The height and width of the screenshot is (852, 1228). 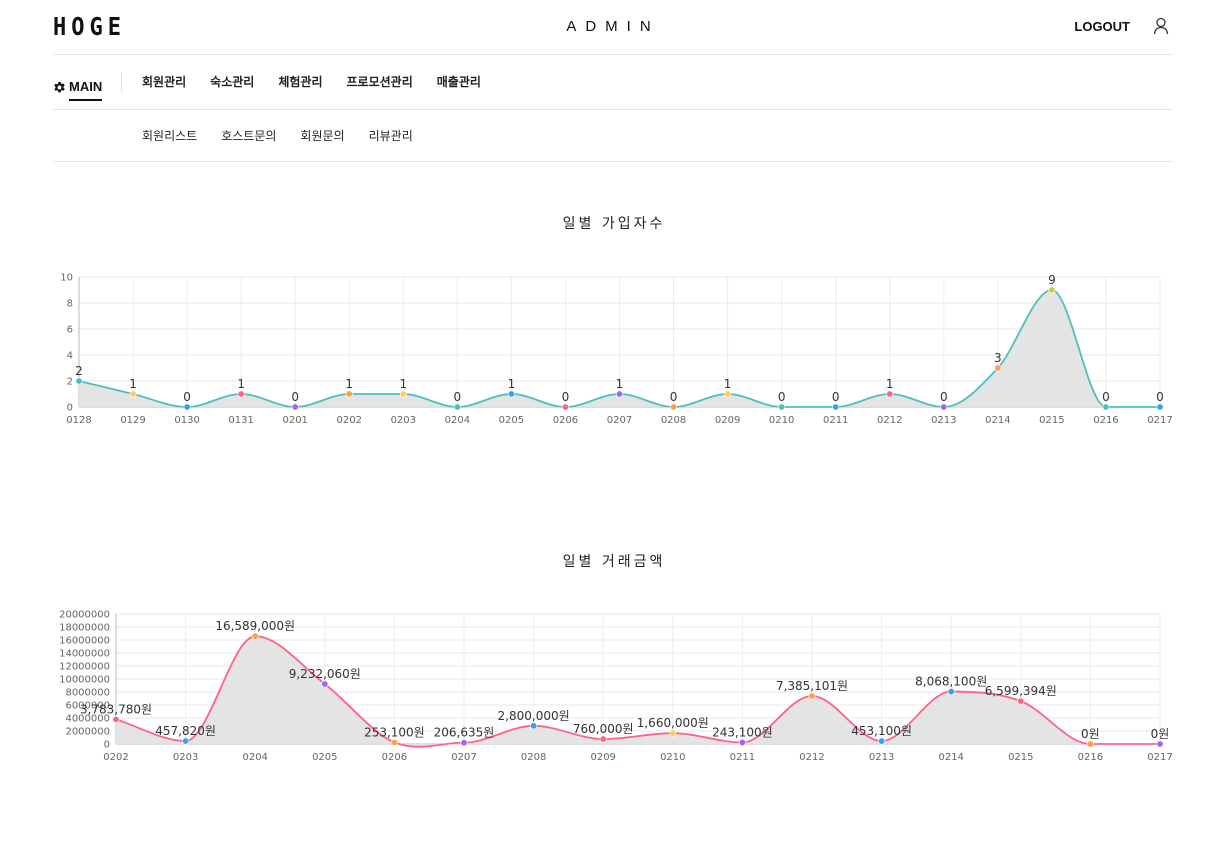 What do you see at coordinates (464, 733) in the screenshot?
I see `data-label: 206,635원` at bounding box center [464, 733].